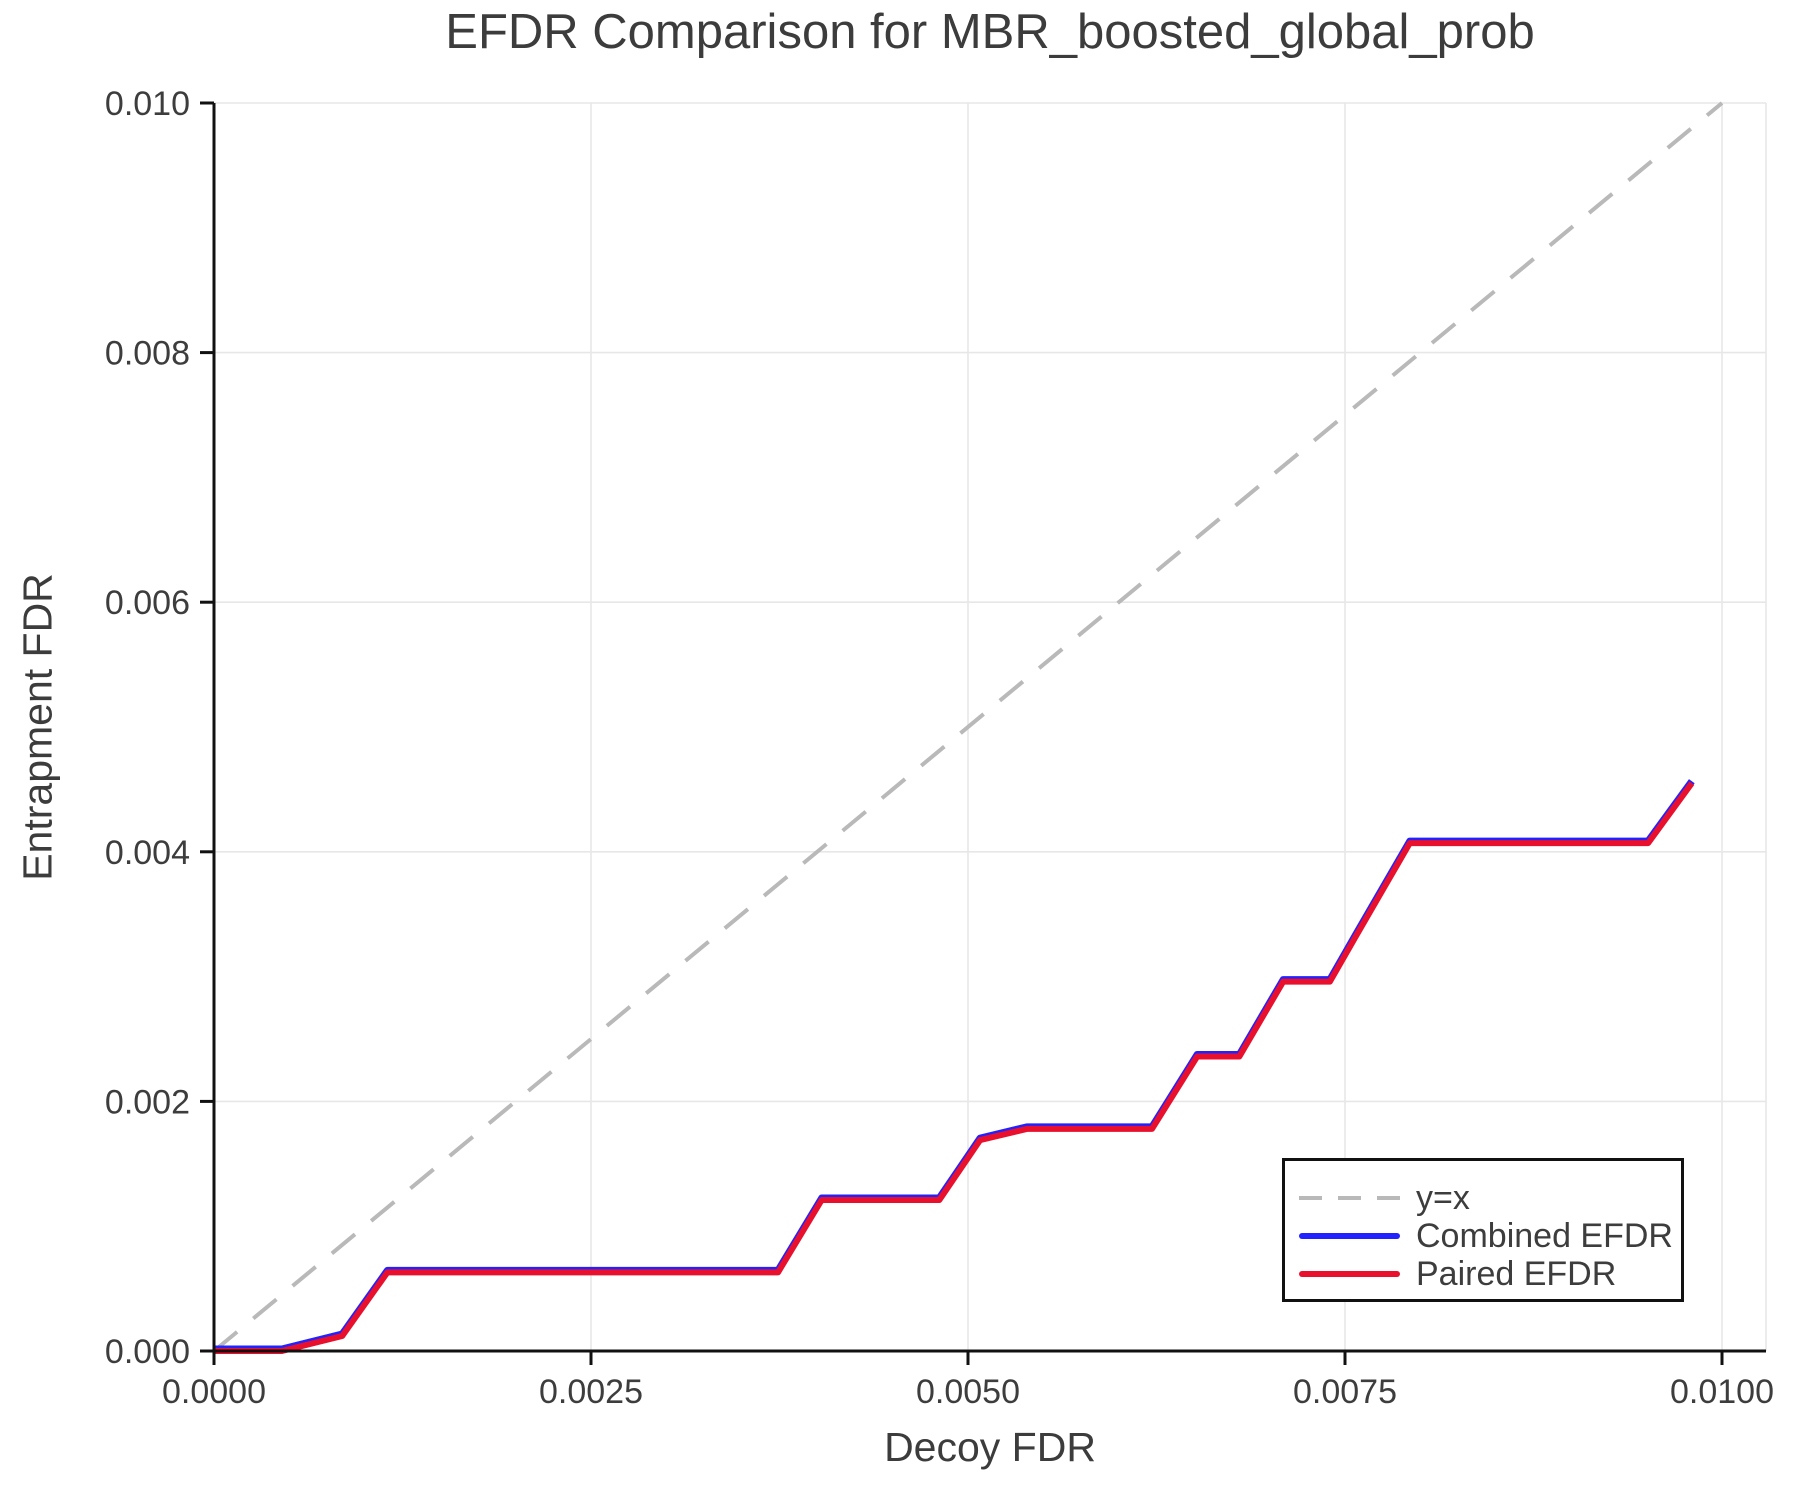 This screenshot has width=1800, height=1500. I want to click on legend-box: y=x Combined EFDR Paired EFDR, so click(1483, 1230).